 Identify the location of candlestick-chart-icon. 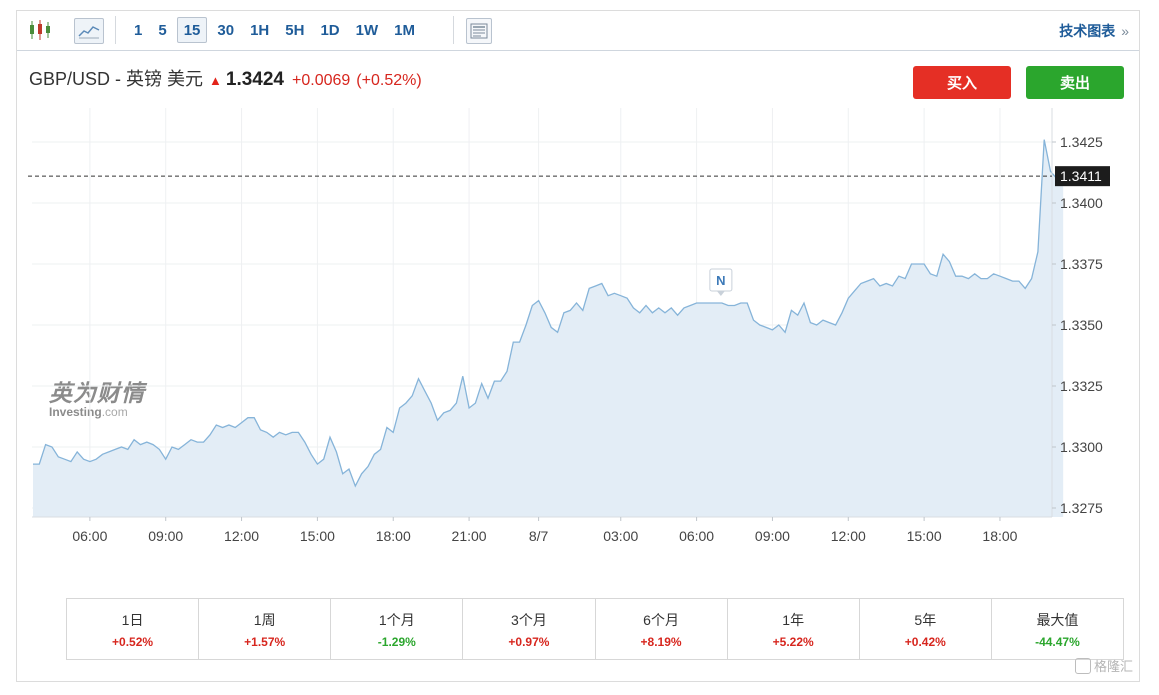
(40, 30).